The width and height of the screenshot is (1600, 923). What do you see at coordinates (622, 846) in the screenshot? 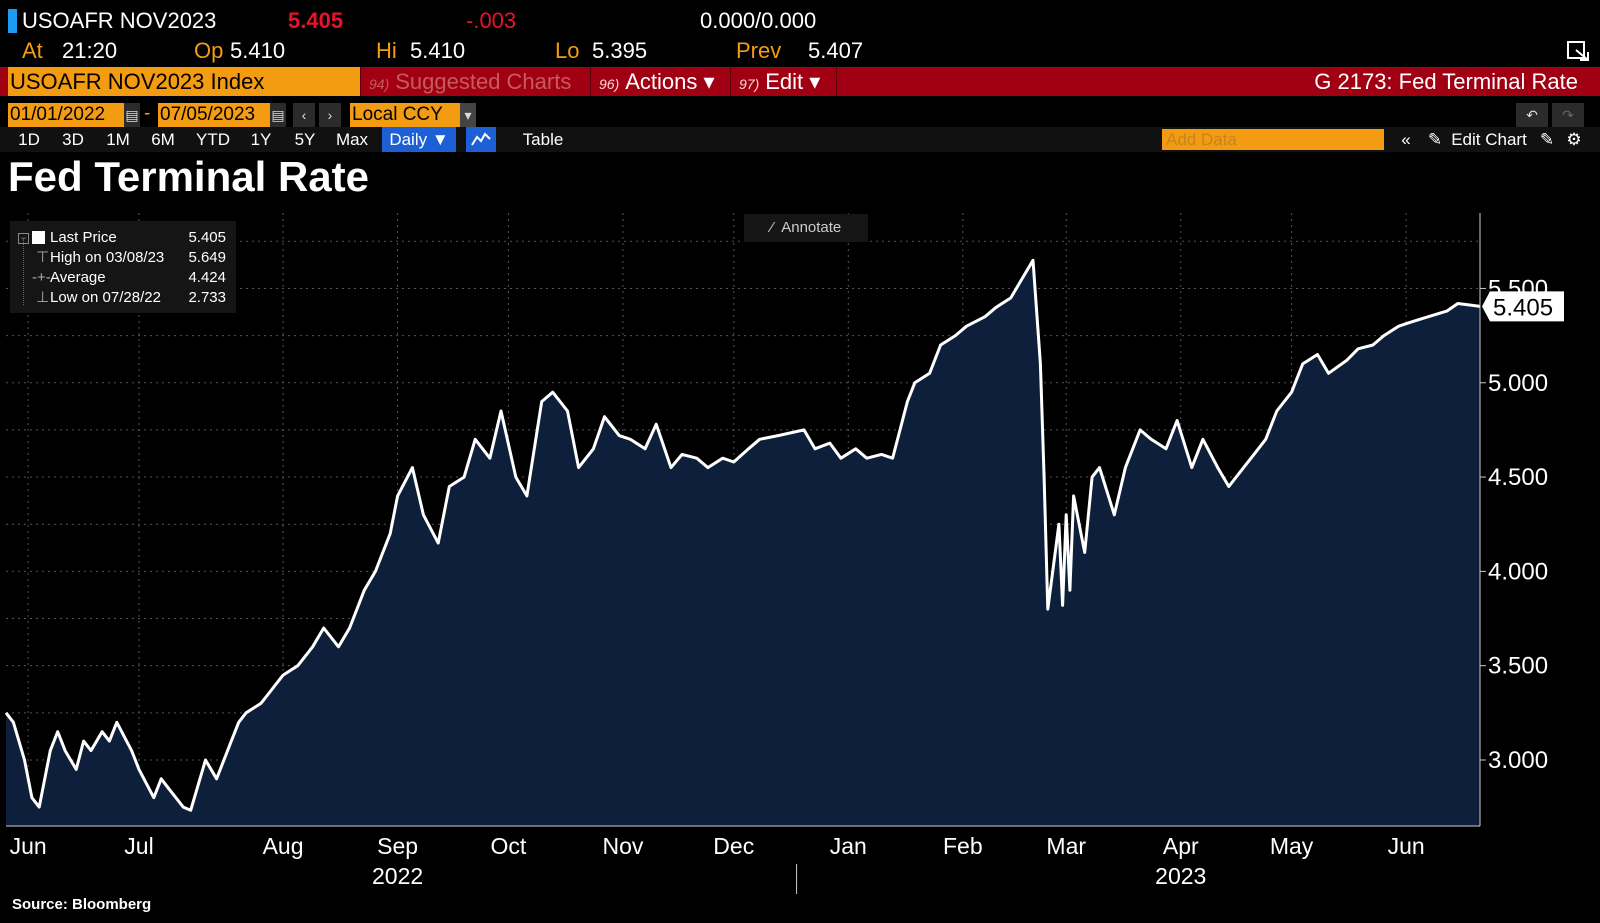
I see `x-tick-label: Nov` at bounding box center [622, 846].